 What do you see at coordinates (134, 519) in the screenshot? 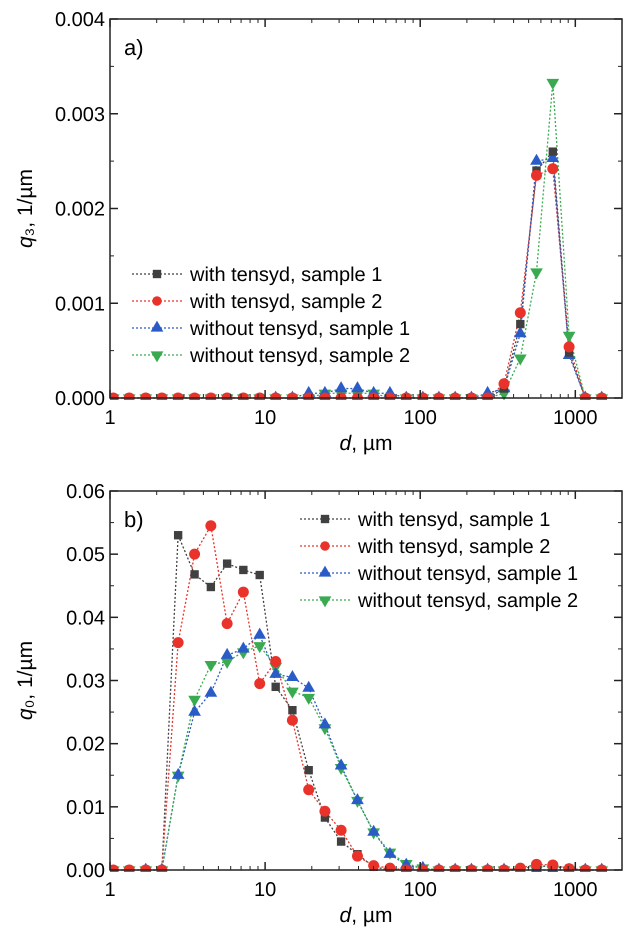
I see `annotation: b)` at bounding box center [134, 519].